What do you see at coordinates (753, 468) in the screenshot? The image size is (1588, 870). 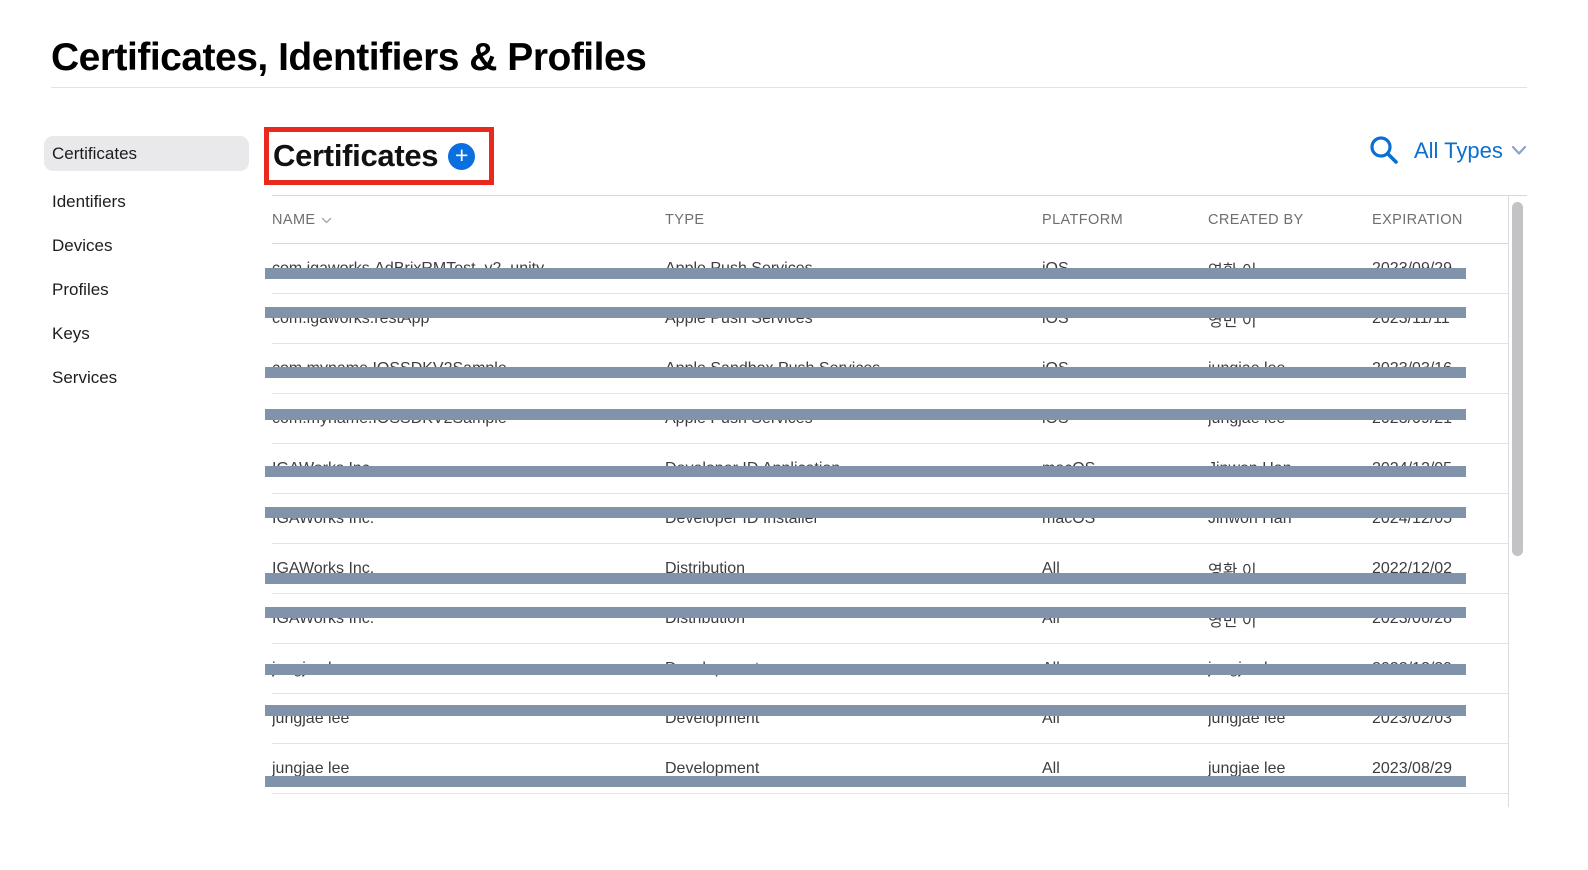 I see `cell-type: Developer ID Application` at bounding box center [753, 468].